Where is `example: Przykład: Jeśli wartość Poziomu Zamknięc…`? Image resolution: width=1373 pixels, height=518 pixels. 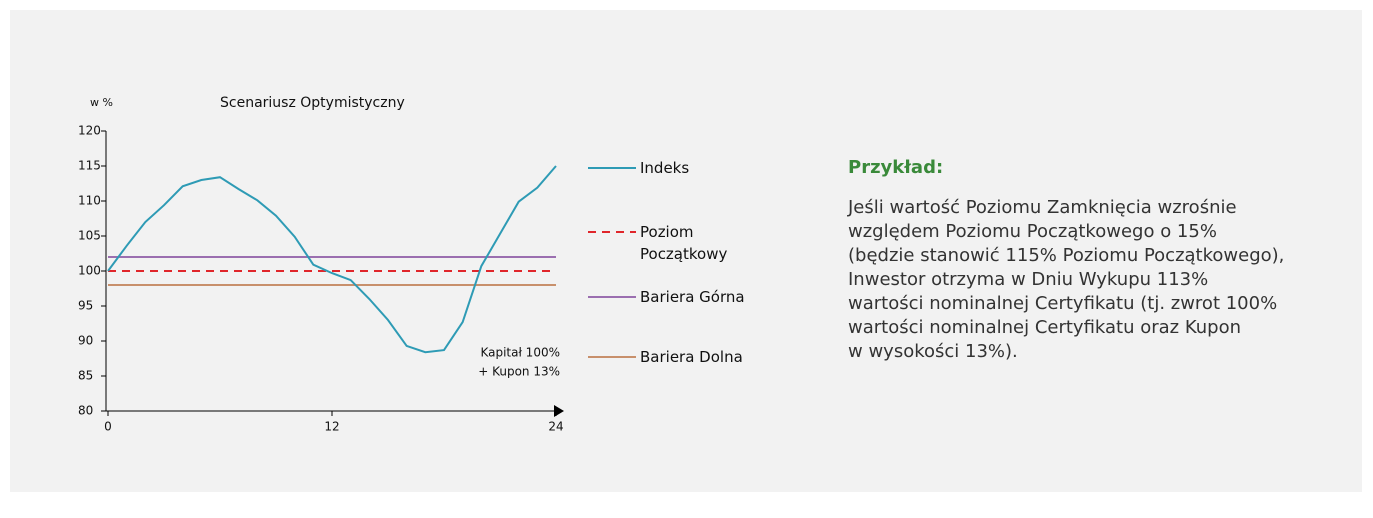 example: Przykład: Jeśli wartość Poziomu Zamknięc… is located at coordinates (1066, 260).